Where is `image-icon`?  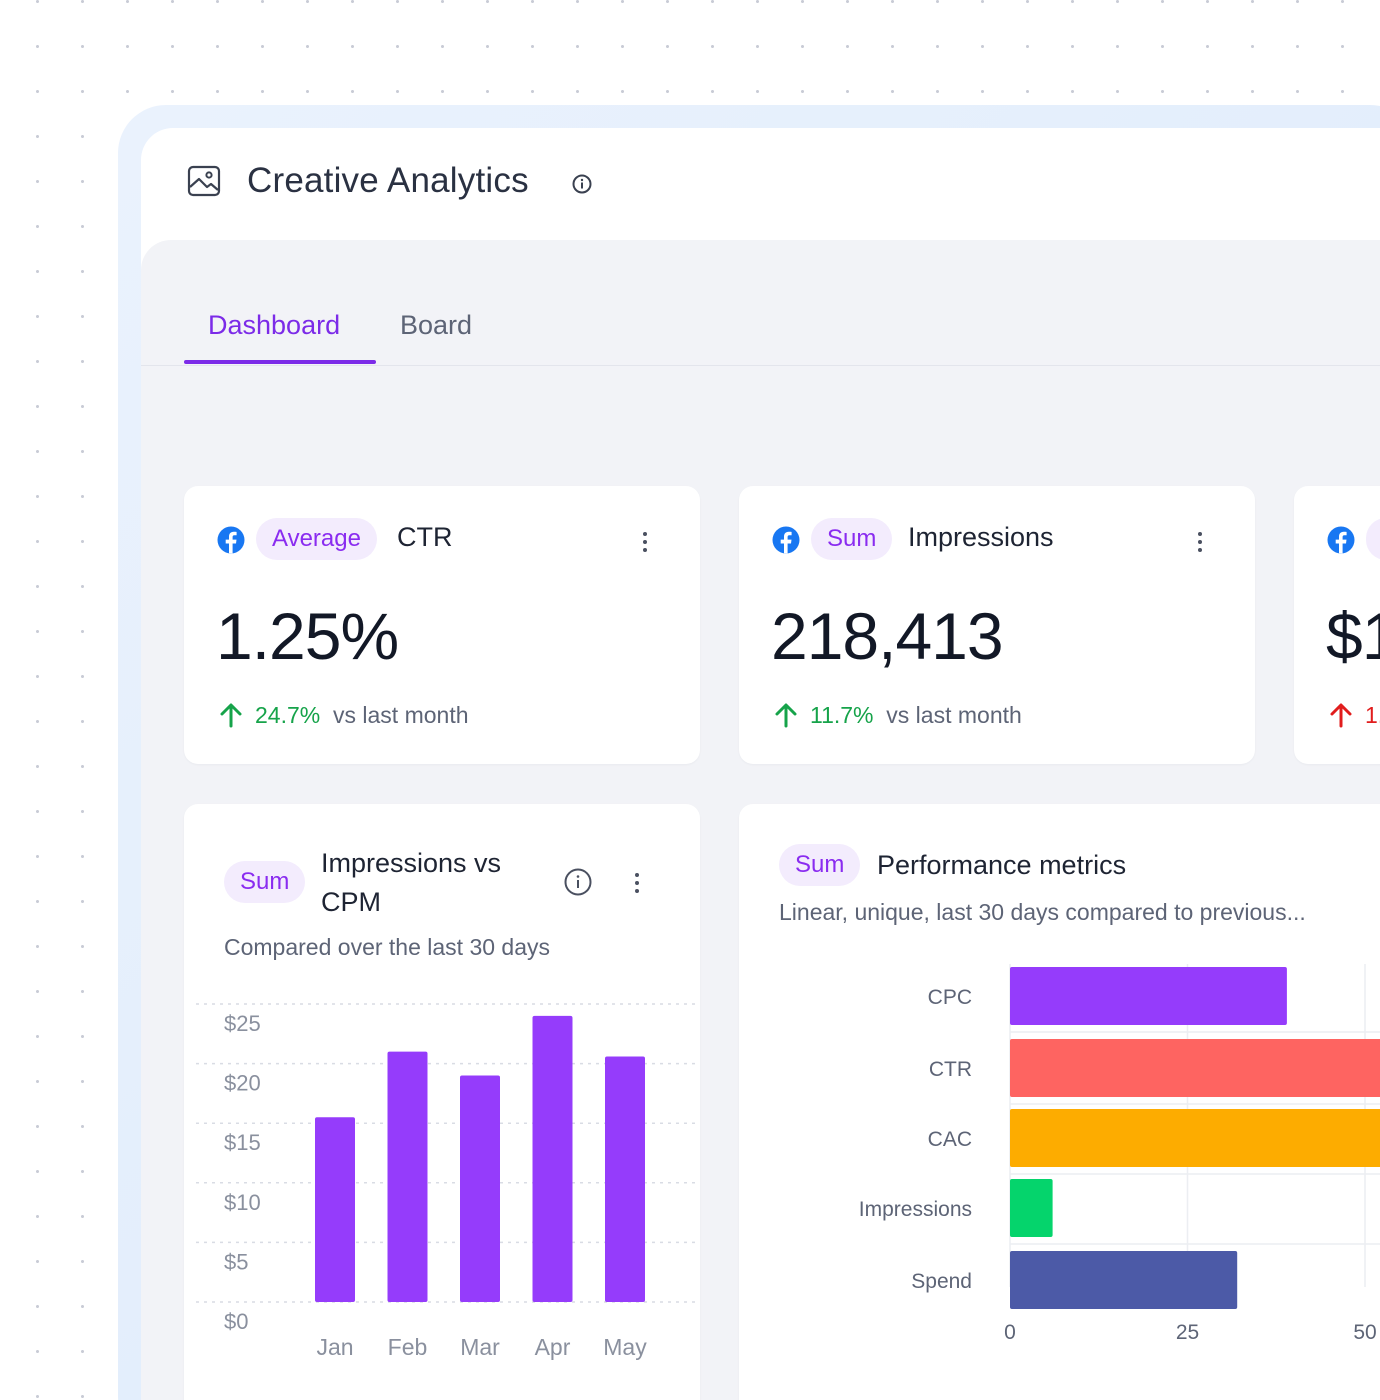
image-icon is located at coordinates (204, 181).